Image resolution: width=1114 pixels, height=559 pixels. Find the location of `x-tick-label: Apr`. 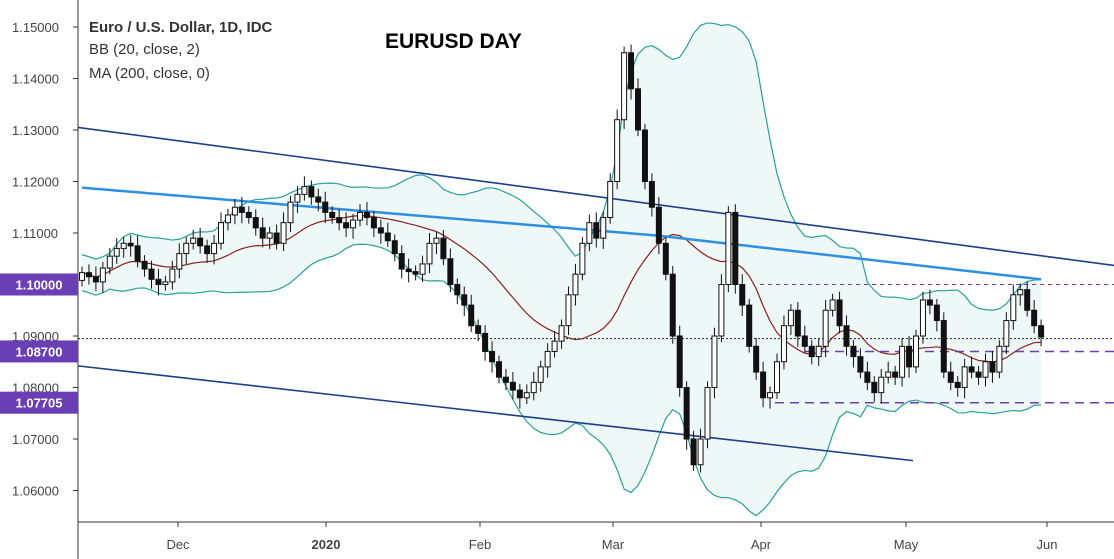

x-tick-label: Apr is located at coordinates (761, 544).